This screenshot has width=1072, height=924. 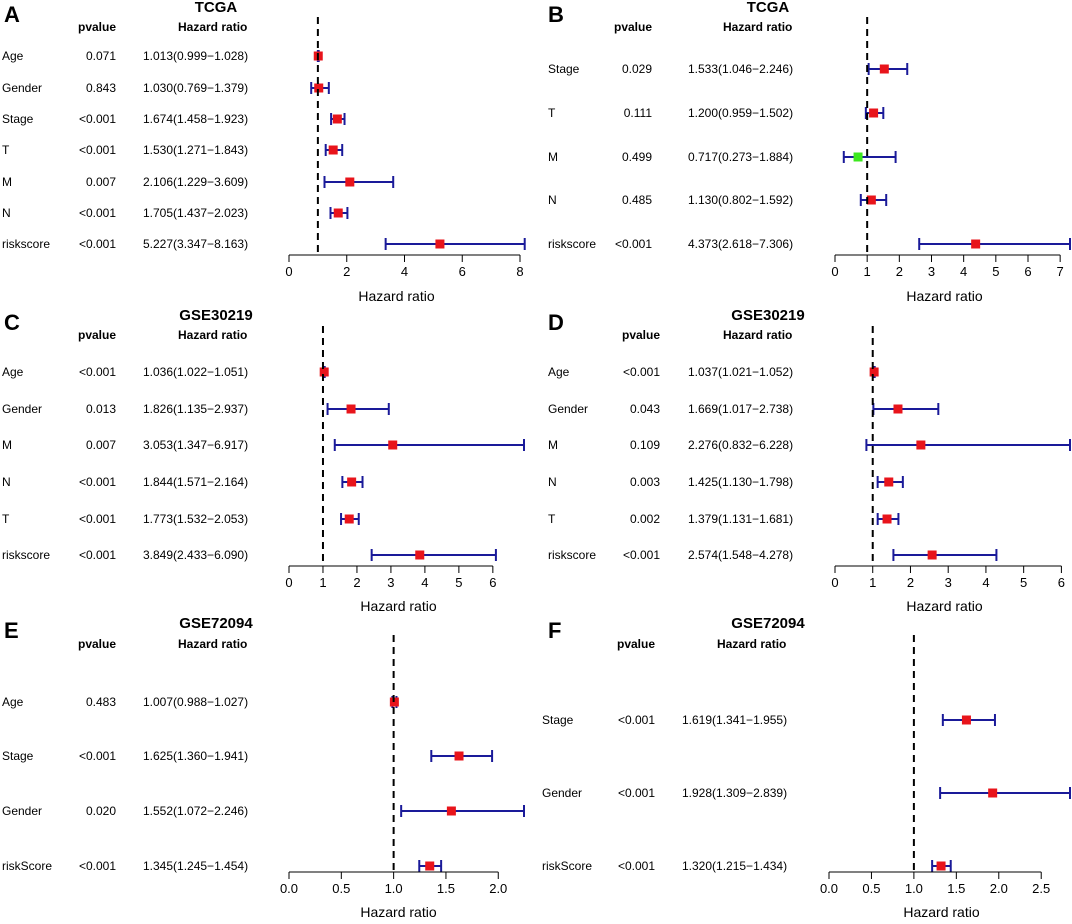 I want to click on forest-row: M 0.109 2.276(0.832−6.228), so click(x=809, y=445).